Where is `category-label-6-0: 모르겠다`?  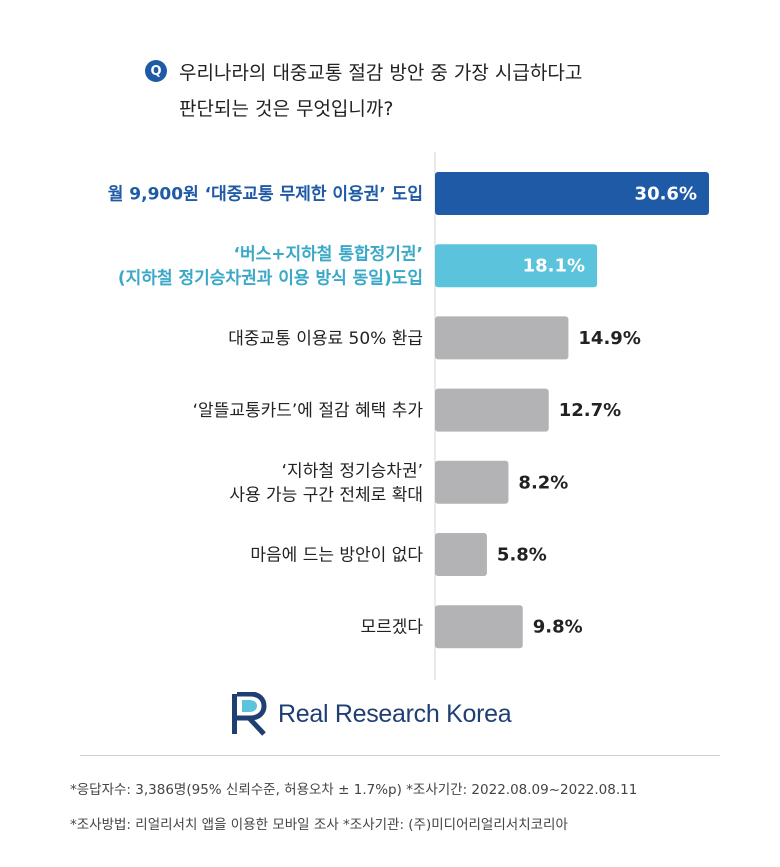 category-label-6-0: 모르겠다 is located at coordinates (391, 628).